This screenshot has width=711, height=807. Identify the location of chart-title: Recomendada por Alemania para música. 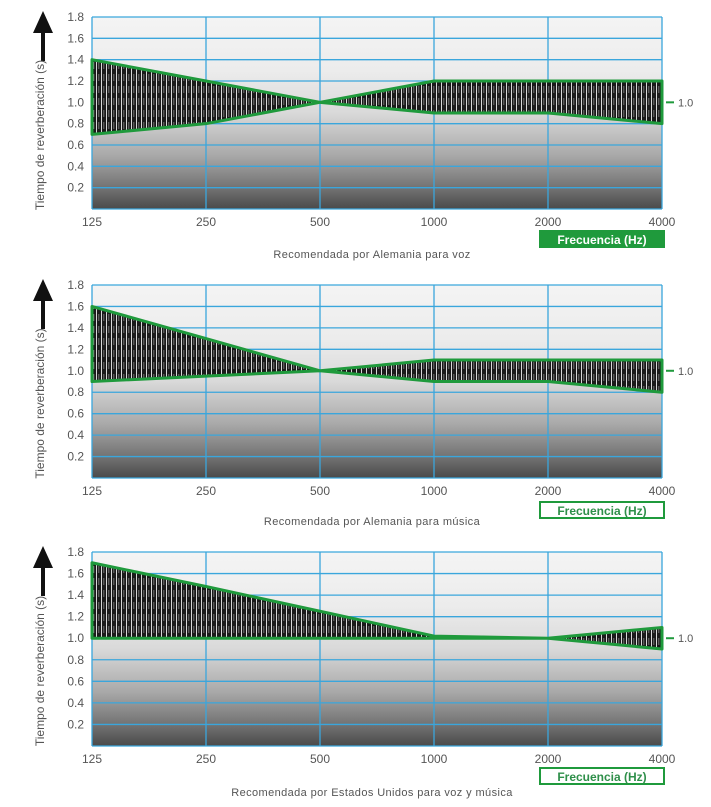
(372, 522).